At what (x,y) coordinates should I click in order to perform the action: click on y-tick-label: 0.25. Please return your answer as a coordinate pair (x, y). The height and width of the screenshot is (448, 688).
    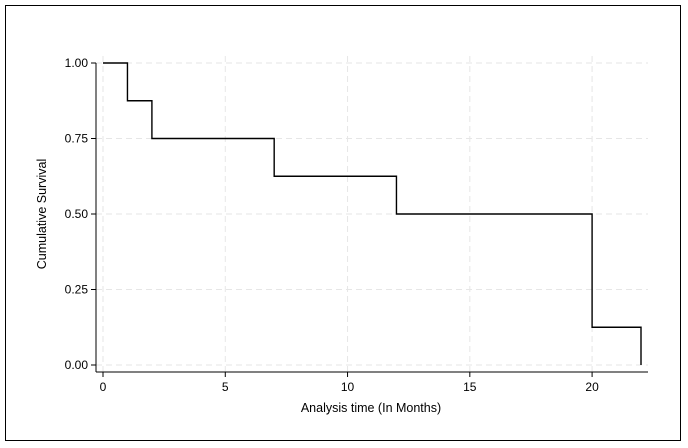
    Looking at the image, I should click on (77, 290).